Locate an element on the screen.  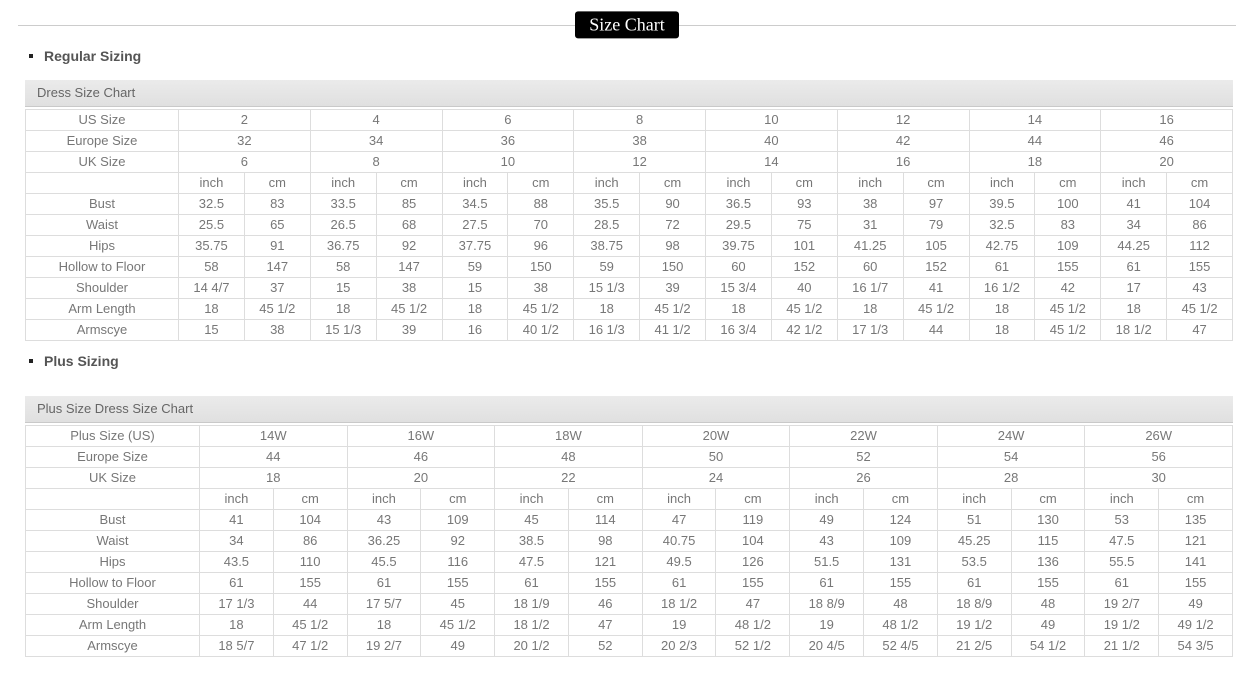
cm-value-cell: 112 is located at coordinates (1199, 246).